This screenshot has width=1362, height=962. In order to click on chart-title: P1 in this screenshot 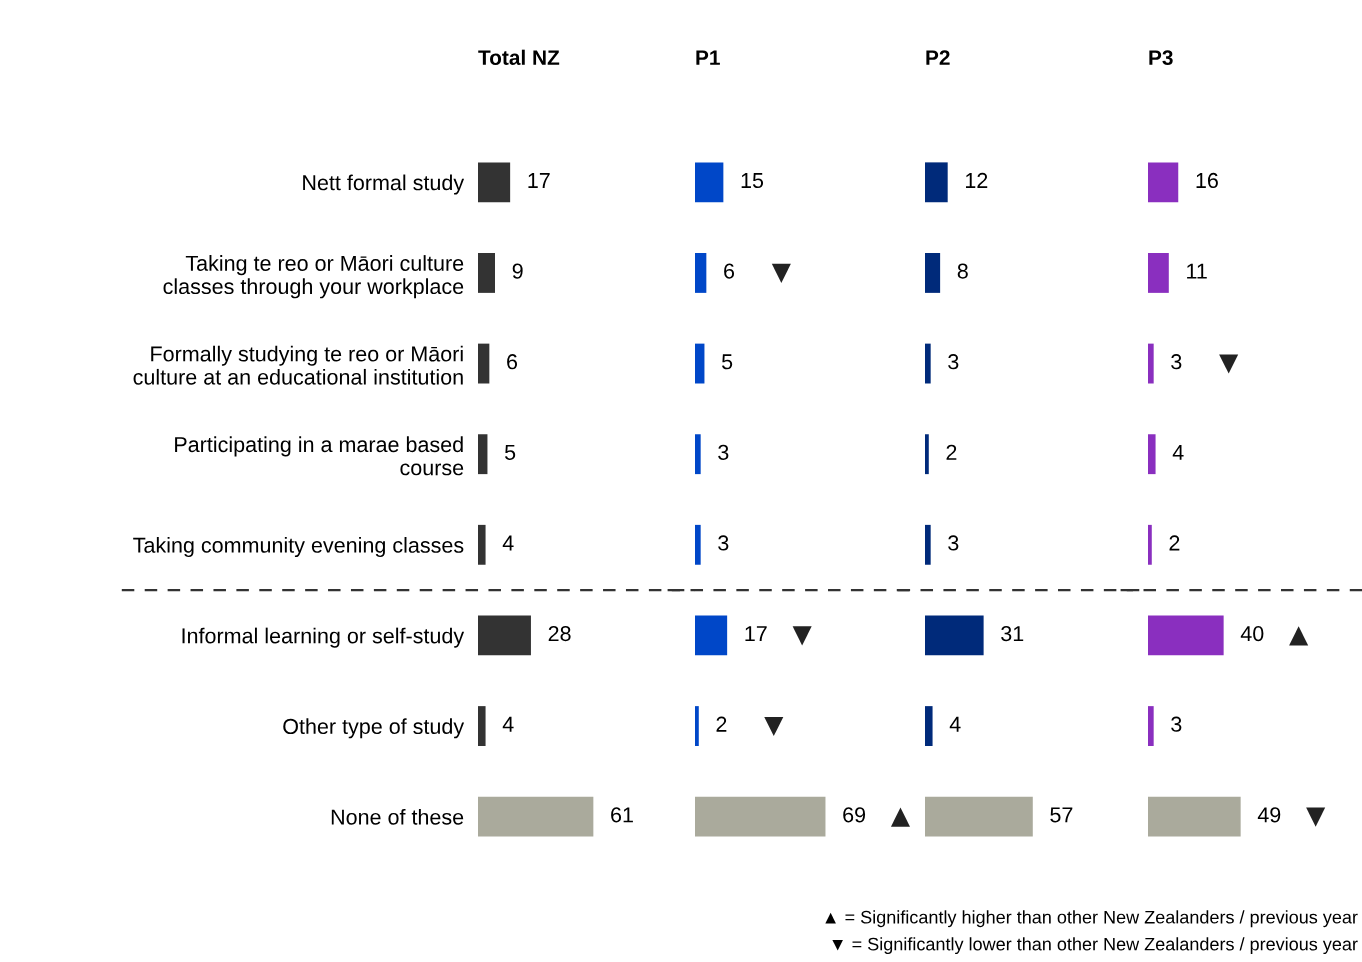, I will do `click(708, 57)`.